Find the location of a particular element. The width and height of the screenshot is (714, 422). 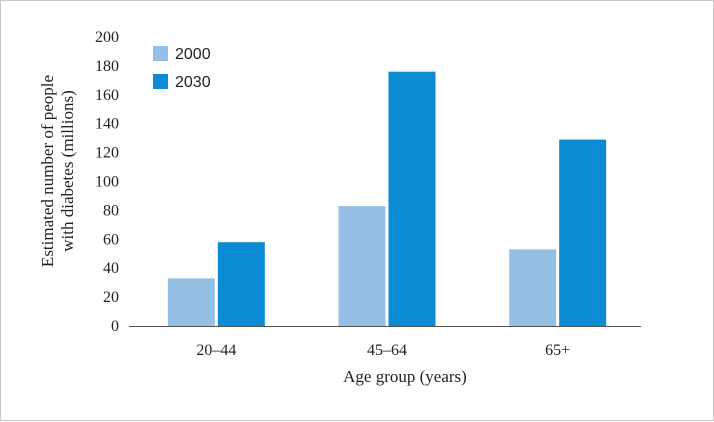

y-tick-label: 140 is located at coordinates (107, 124).